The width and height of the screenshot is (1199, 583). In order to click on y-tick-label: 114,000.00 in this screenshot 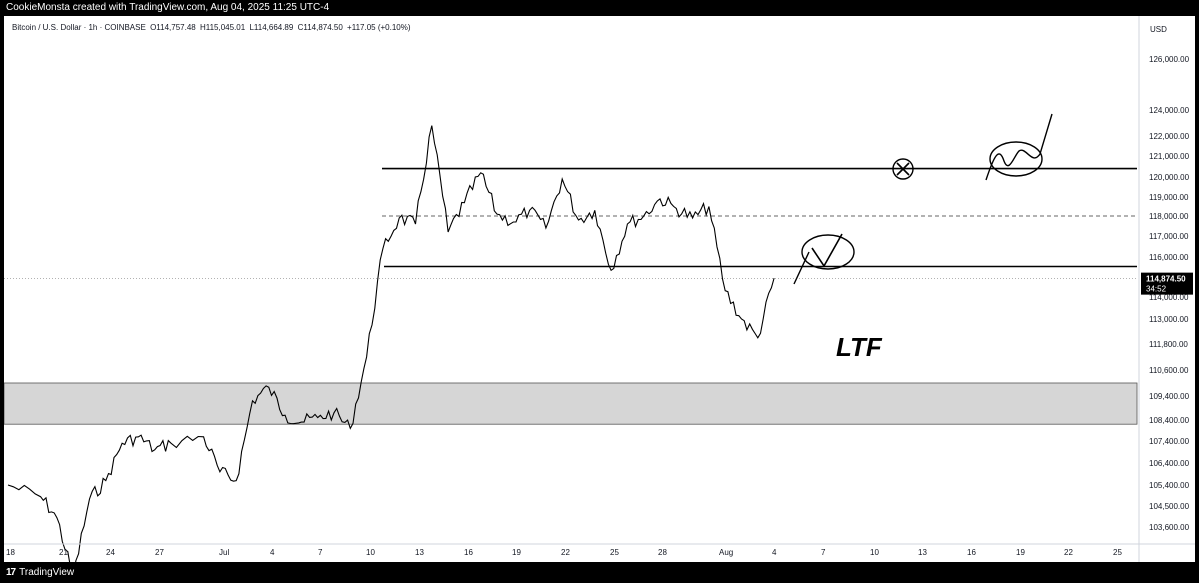, I will do `click(1169, 297)`.